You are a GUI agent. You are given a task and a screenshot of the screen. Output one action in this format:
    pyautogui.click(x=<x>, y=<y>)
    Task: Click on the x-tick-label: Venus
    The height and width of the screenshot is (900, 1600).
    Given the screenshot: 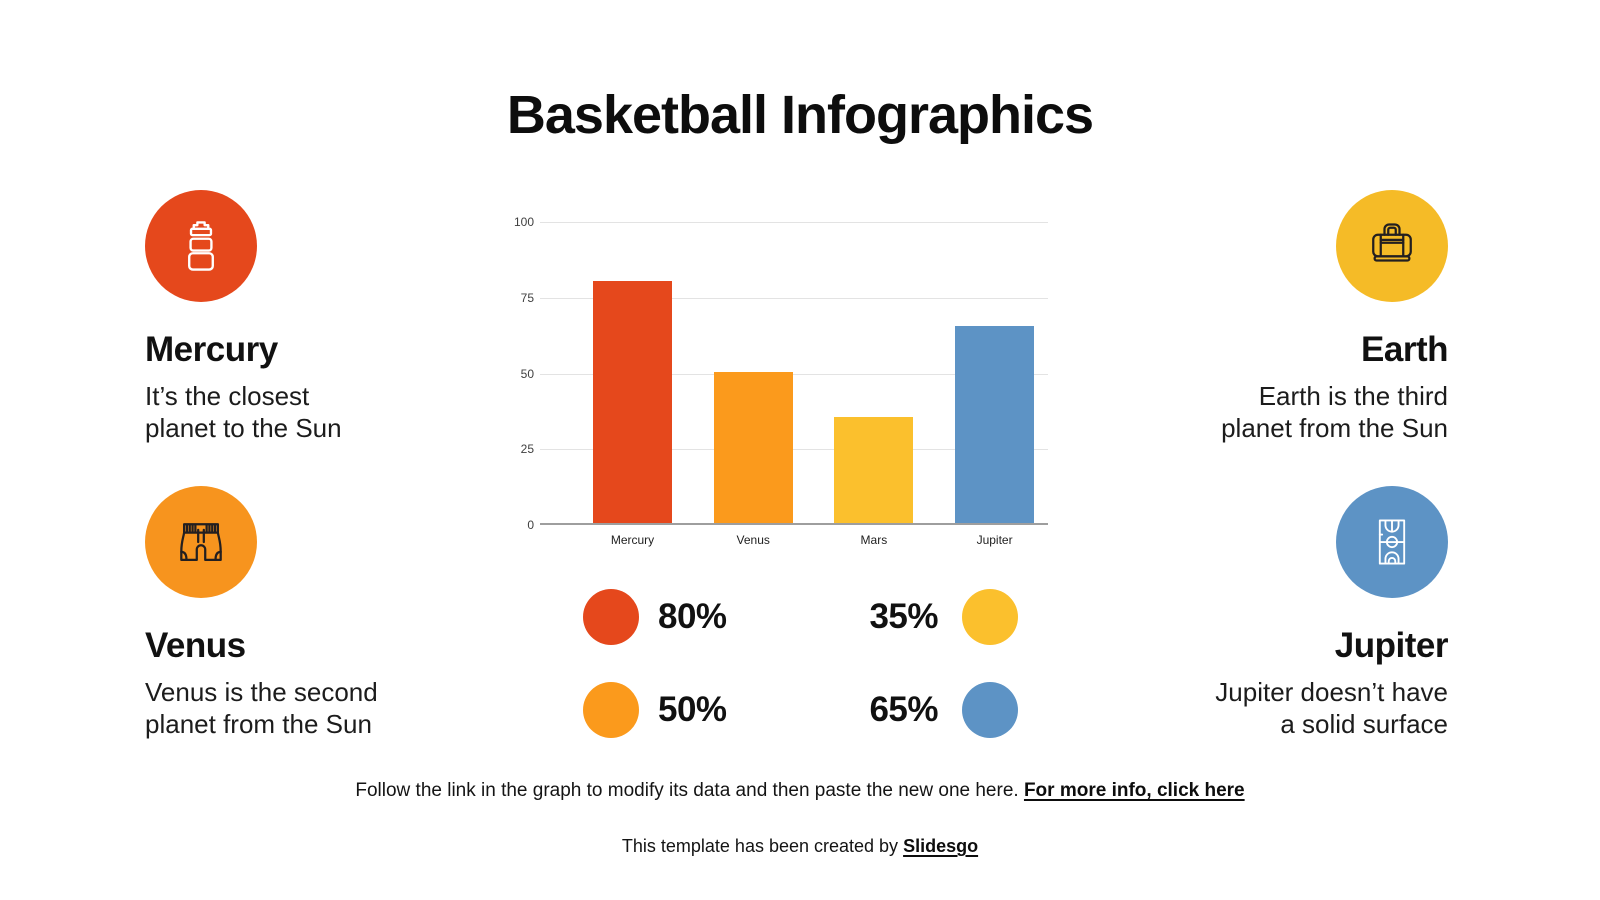 What is the action you would take?
    pyautogui.click(x=753, y=540)
    